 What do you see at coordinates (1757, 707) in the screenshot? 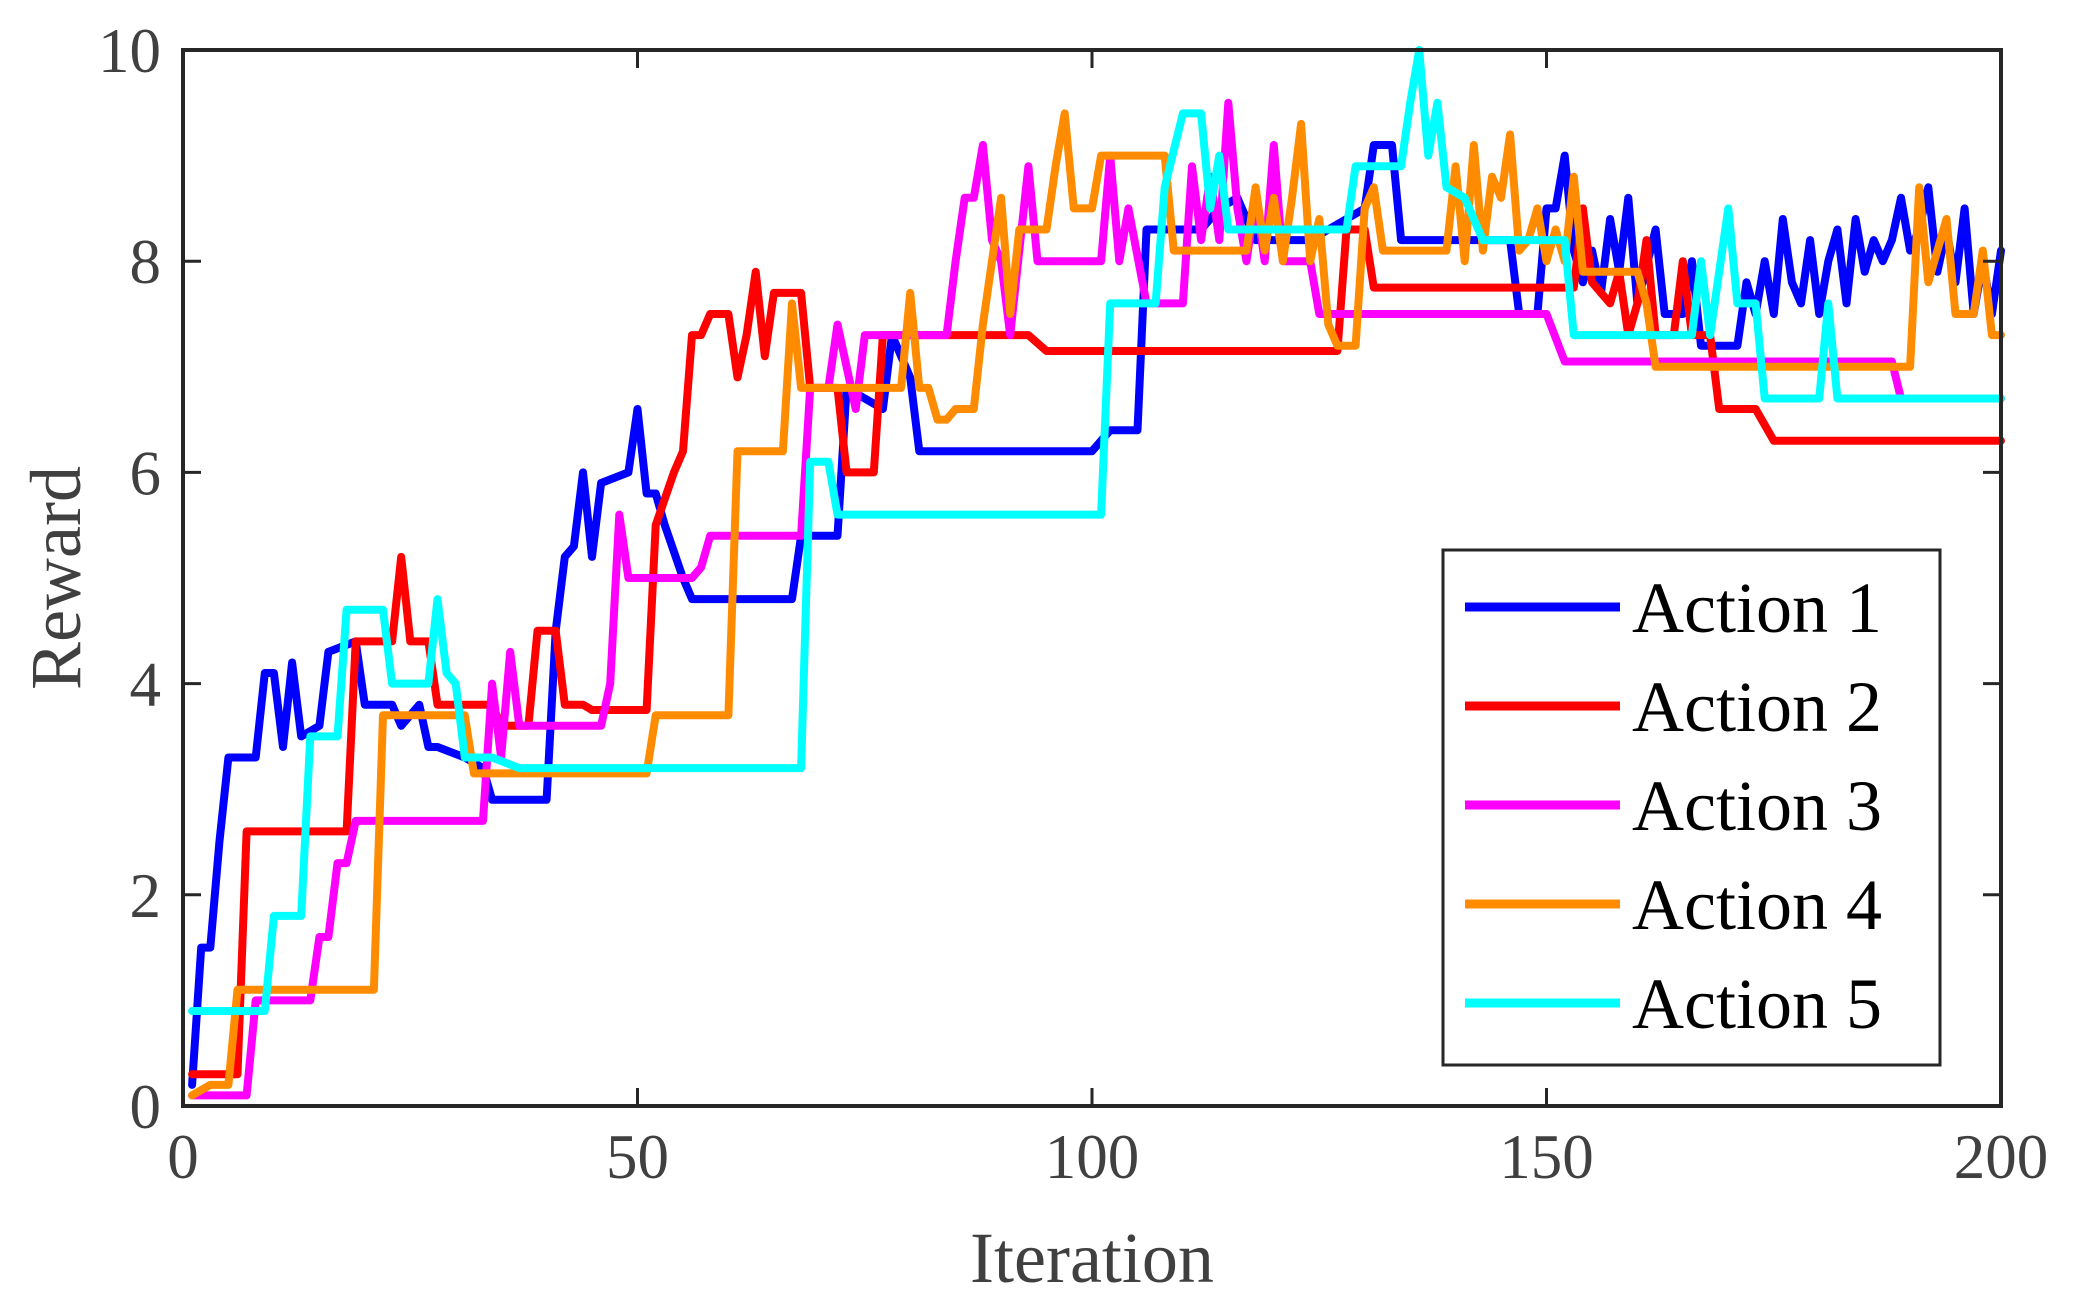
I see `legend-label-action-2: Action 2` at bounding box center [1757, 707].